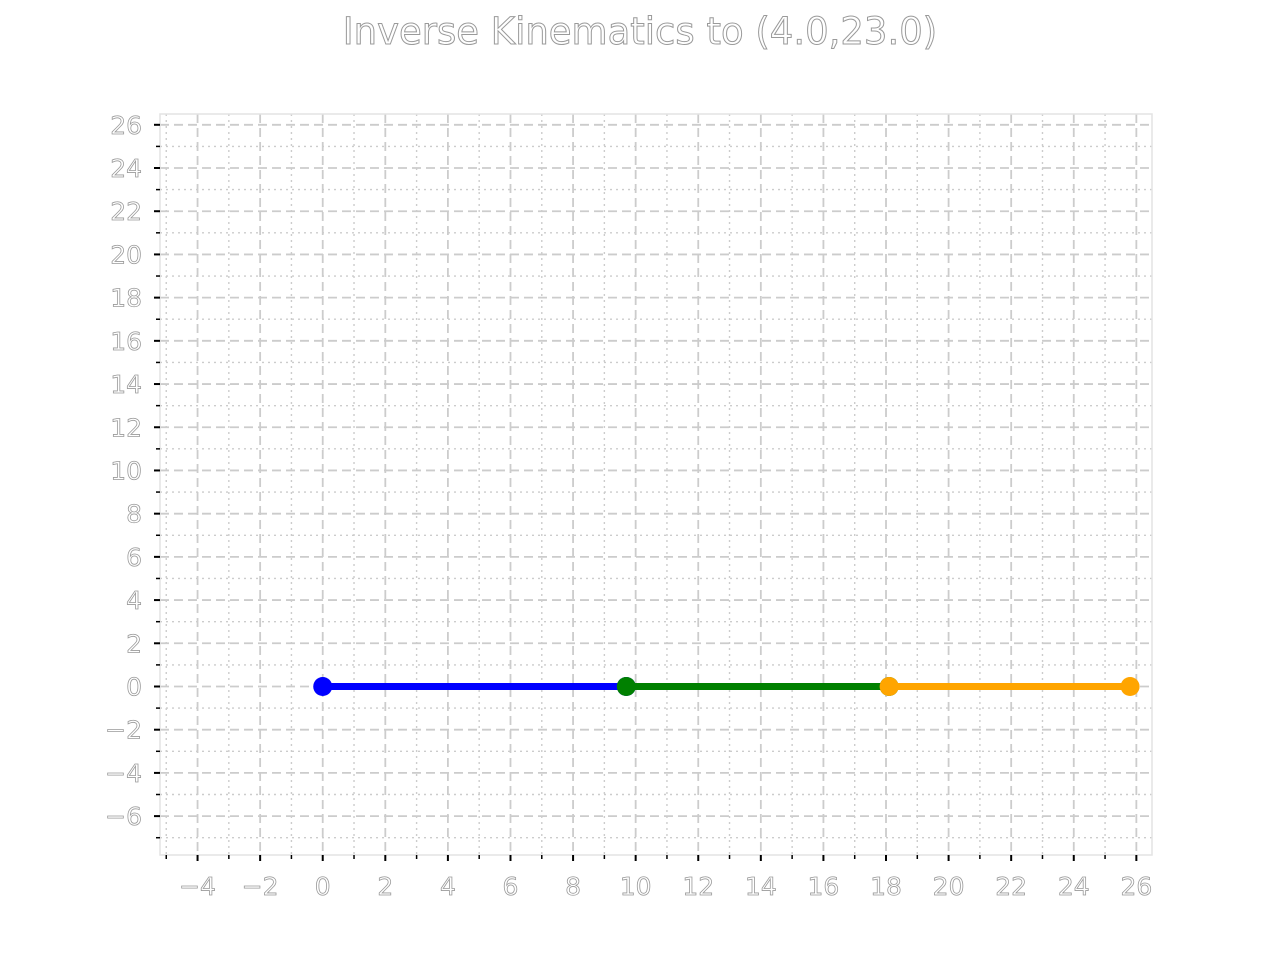 This screenshot has width=1280, height=960. What do you see at coordinates (126, 298) in the screenshot?
I see `y-tick-label: 18` at bounding box center [126, 298].